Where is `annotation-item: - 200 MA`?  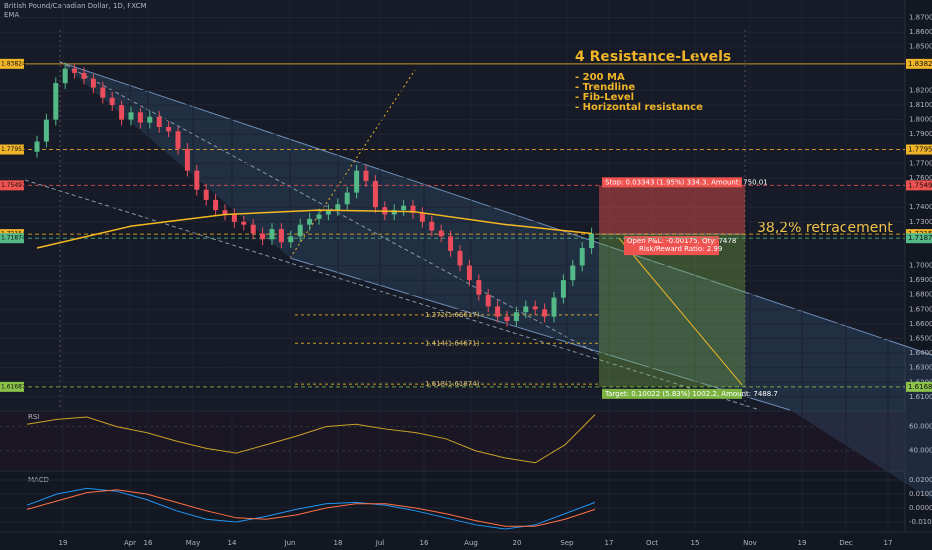
annotation-item: - 200 MA is located at coordinates (600, 77).